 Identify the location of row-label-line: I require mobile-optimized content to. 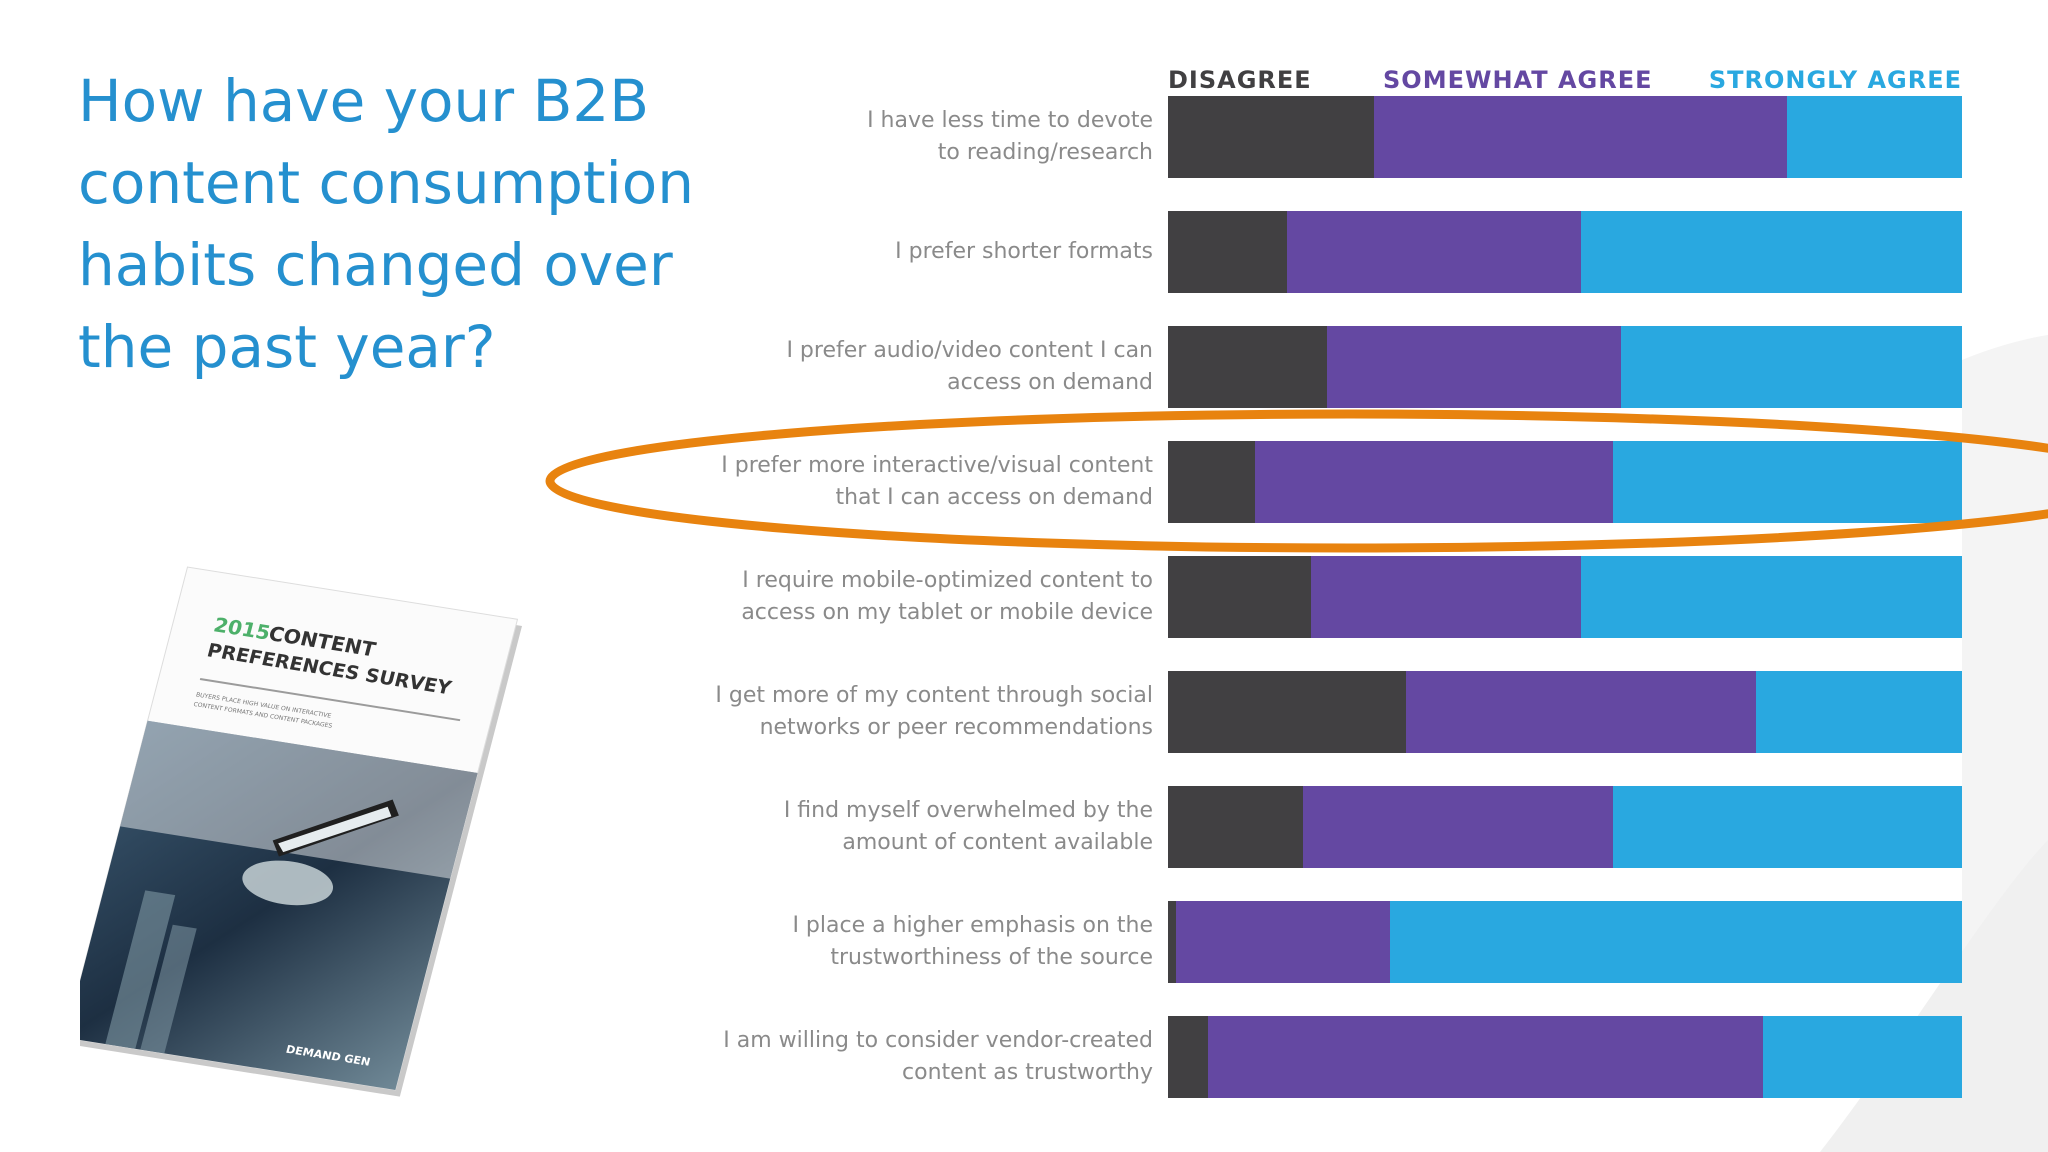
(947, 580).